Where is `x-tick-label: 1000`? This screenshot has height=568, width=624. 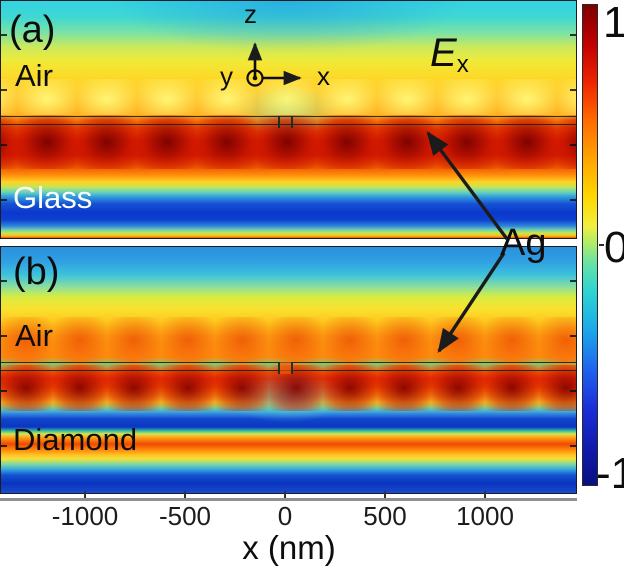
x-tick-label: 1000 is located at coordinates (485, 516).